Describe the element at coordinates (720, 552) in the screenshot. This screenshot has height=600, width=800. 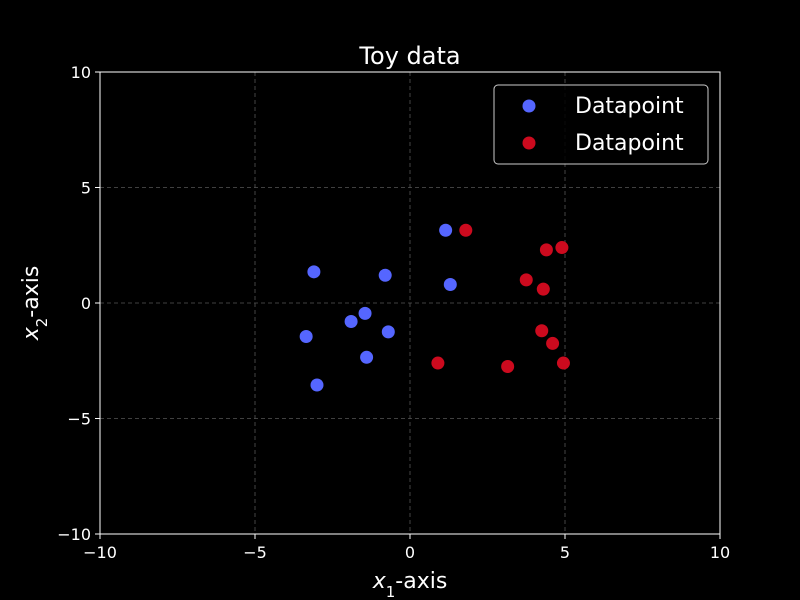
I see `x-tick-label: 10` at that location.